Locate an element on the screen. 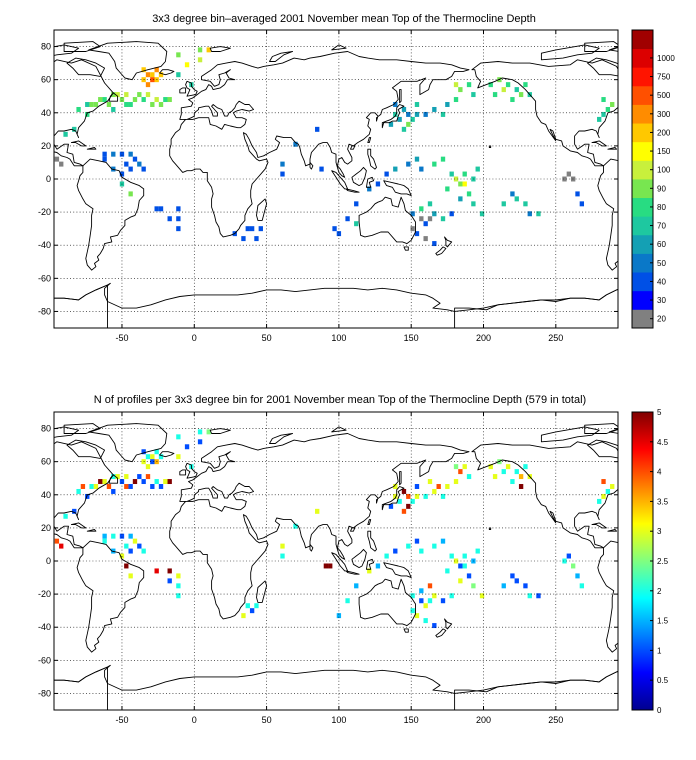 The image size is (696, 760). north-america-outline is located at coordinates (84, 495).